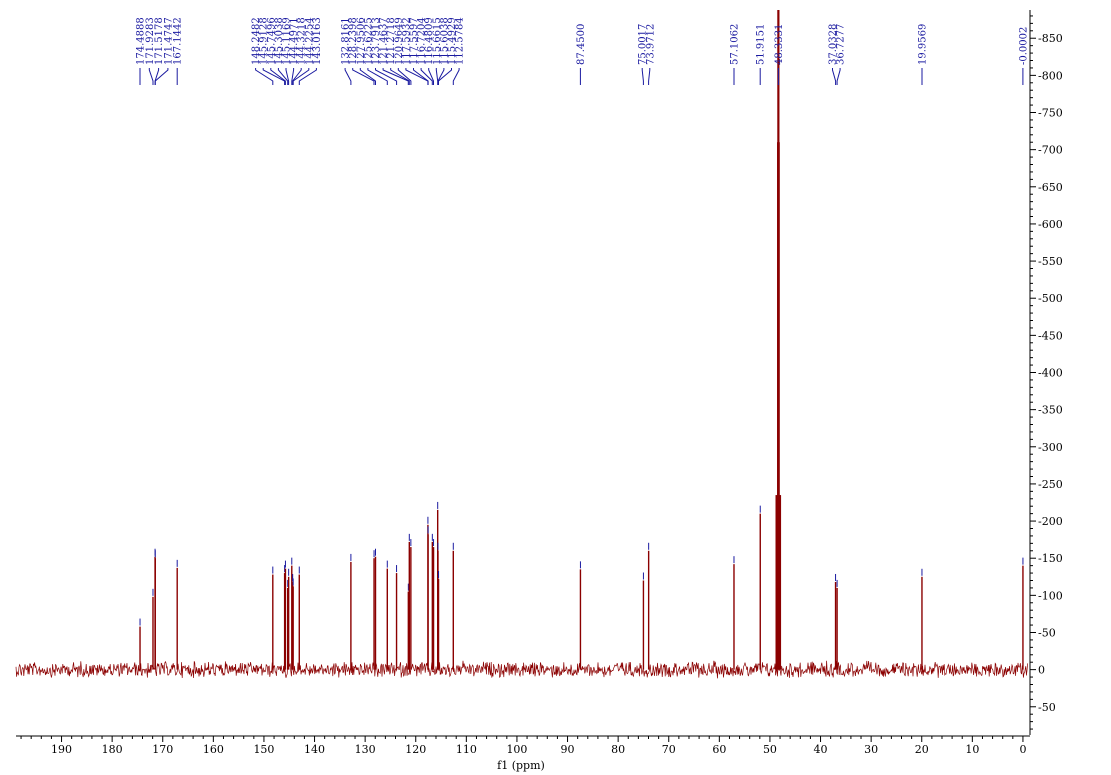  What do you see at coordinates (452, 41) in the screenshot?
I see `peak-label-text: 115.4929` at bounding box center [452, 41].